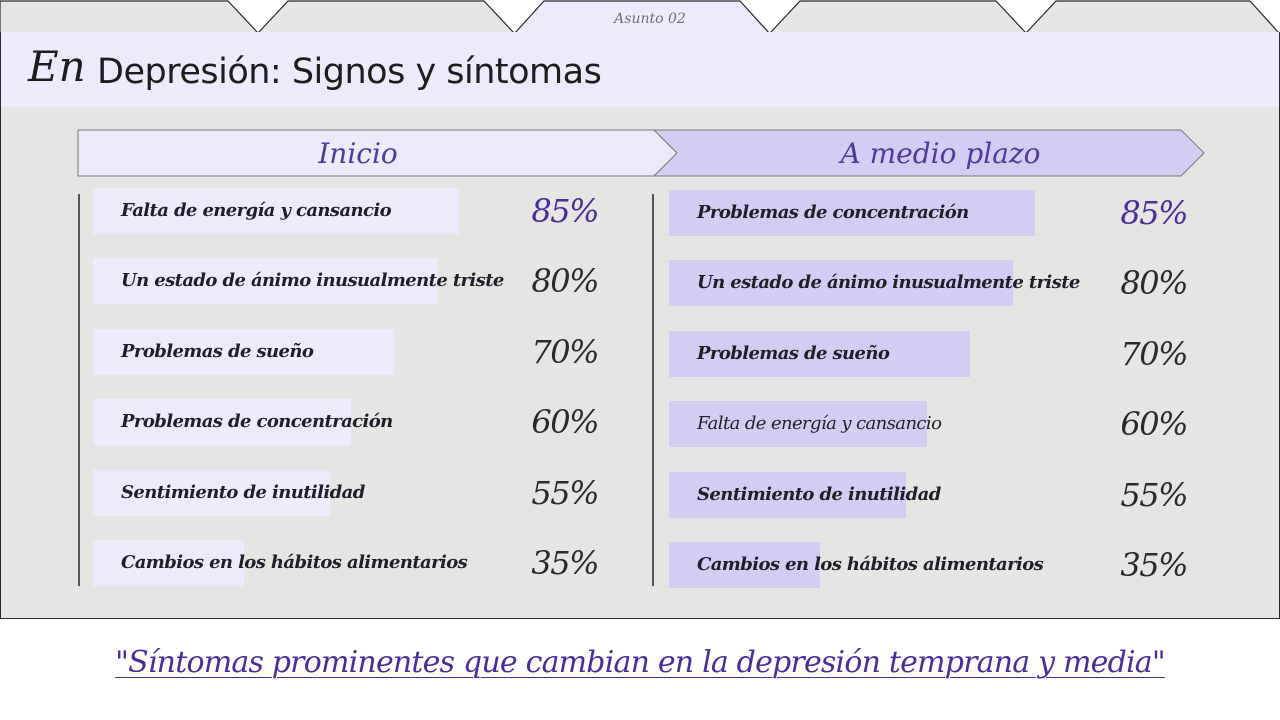 The width and height of the screenshot is (1280, 720). What do you see at coordinates (358, 153) in the screenshot?
I see `column-title-left: Inicio` at bounding box center [358, 153].